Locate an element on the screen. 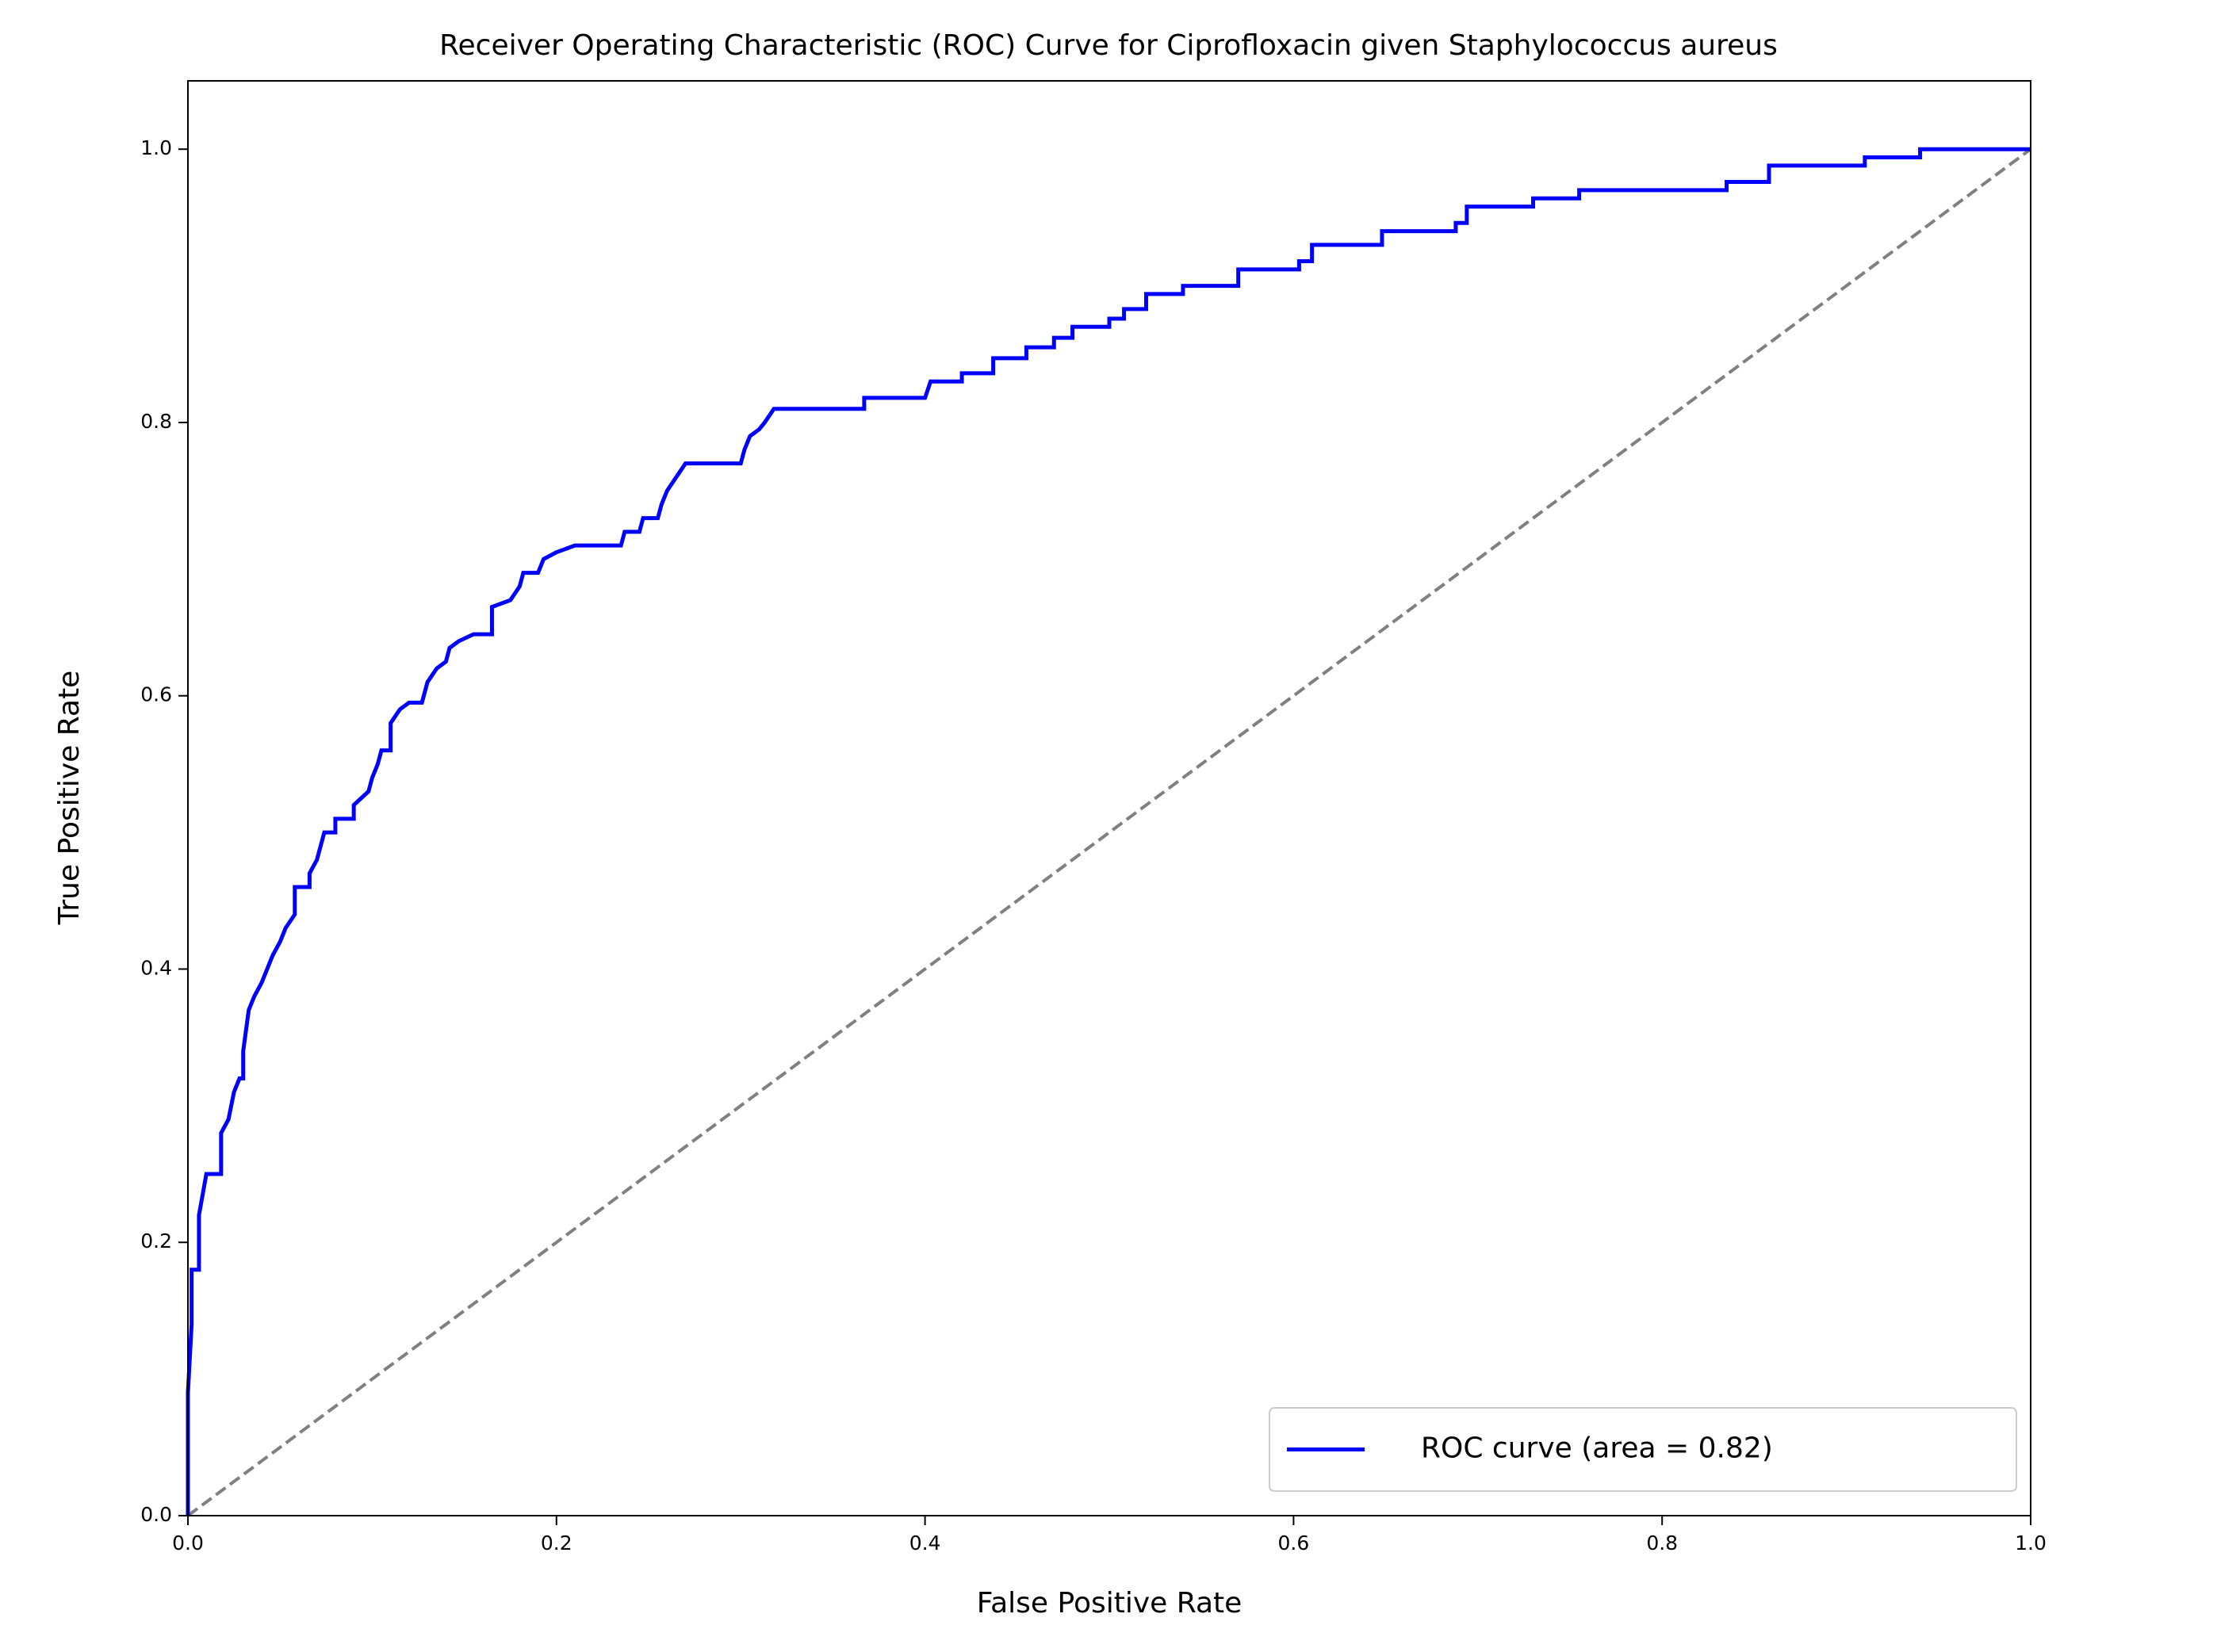  y-tick-label: 1.0 is located at coordinates (156, 147).